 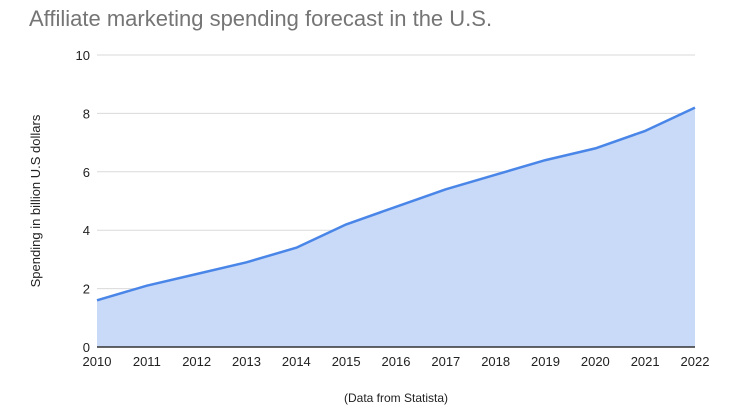 I want to click on x-tick-label: 2011, so click(x=147, y=361).